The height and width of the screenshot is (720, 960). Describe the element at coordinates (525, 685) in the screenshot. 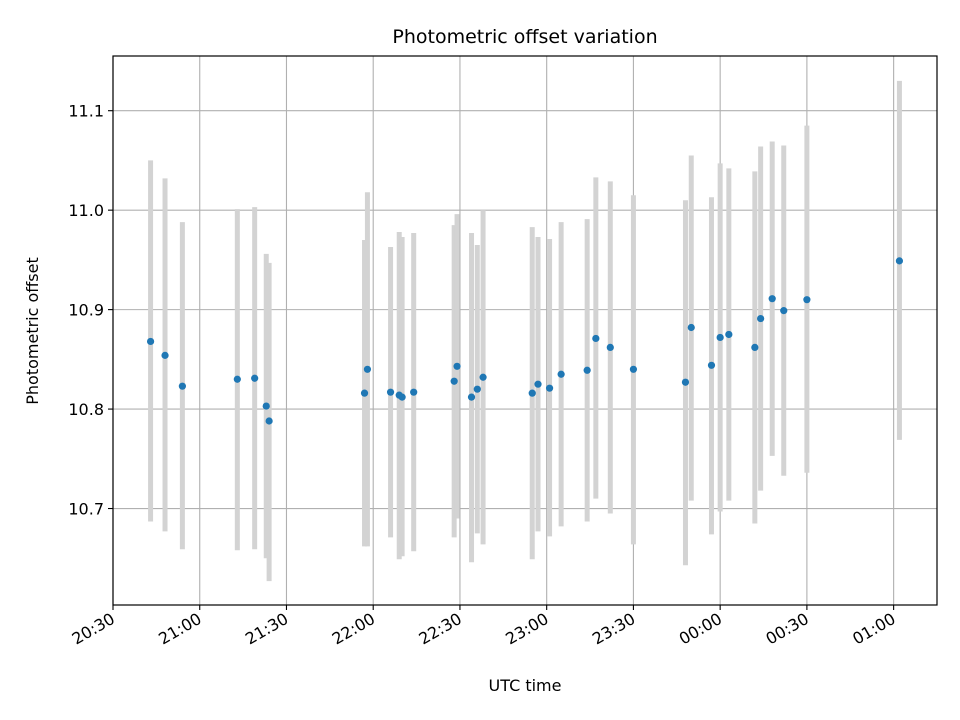

I see `x-axis-label: UTC time` at that location.